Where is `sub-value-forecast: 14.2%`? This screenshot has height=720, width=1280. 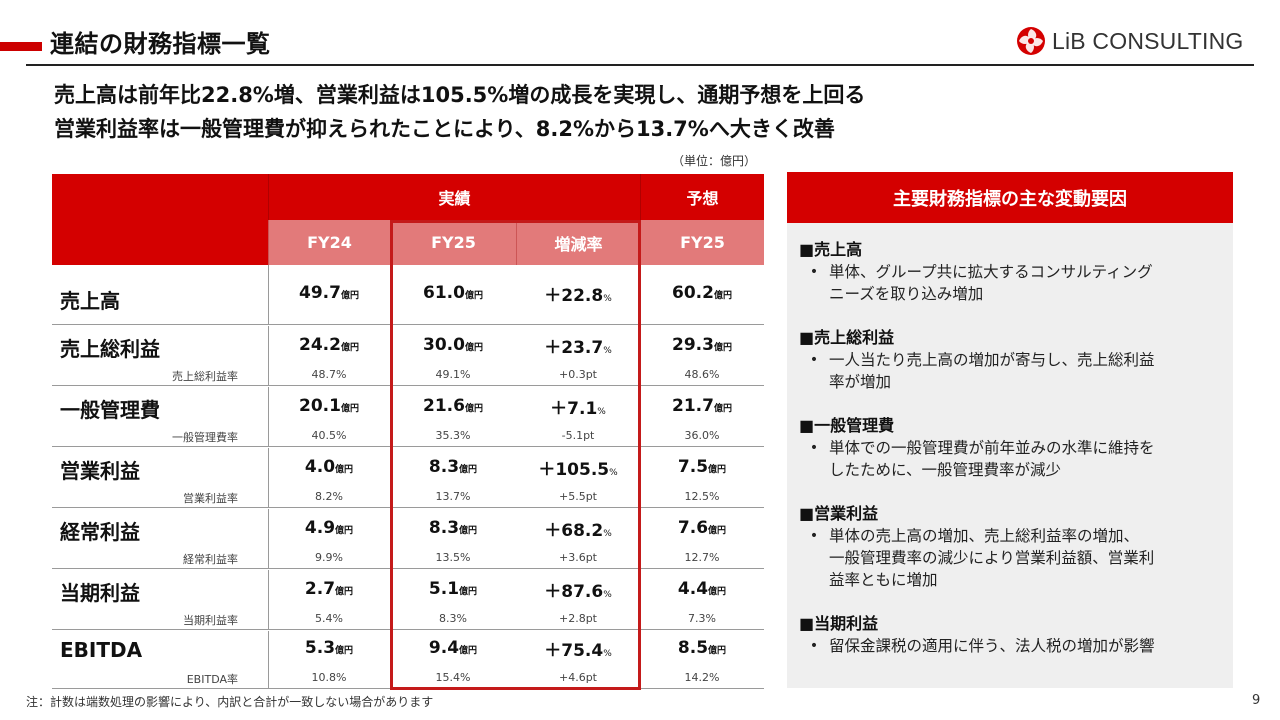
sub-value-forecast: 14.2% is located at coordinates (702, 677).